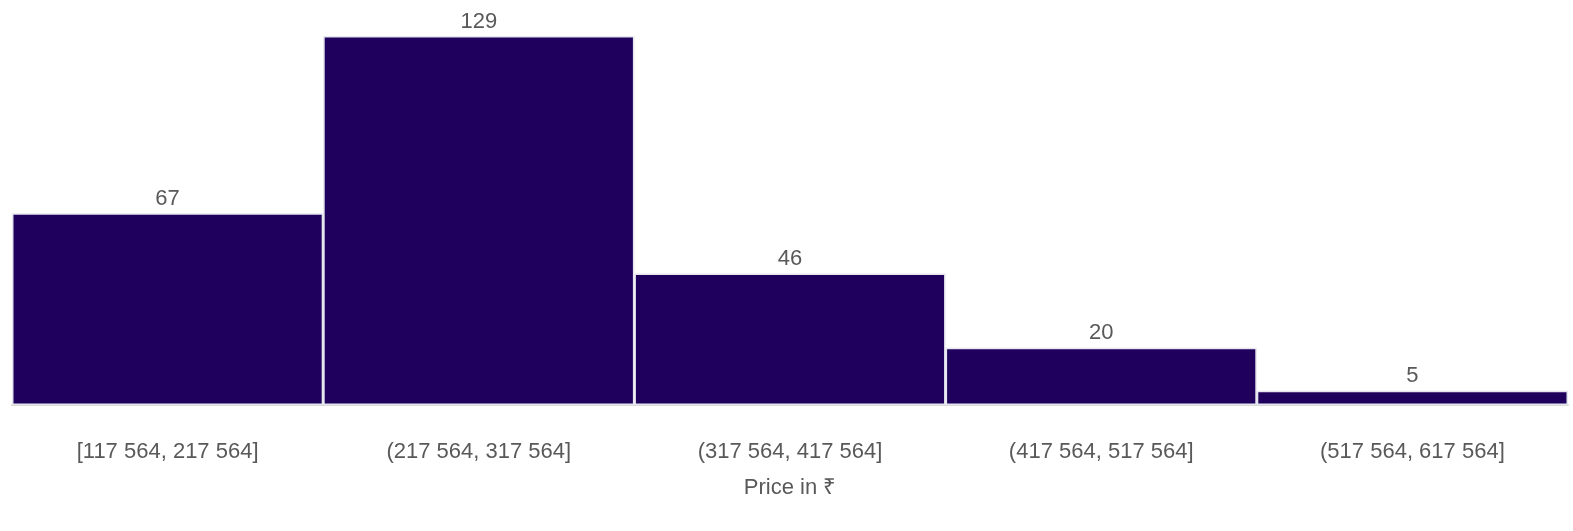  Describe the element at coordinates (479, 20) in the screenshot. I see `data-label: 129` at that location.